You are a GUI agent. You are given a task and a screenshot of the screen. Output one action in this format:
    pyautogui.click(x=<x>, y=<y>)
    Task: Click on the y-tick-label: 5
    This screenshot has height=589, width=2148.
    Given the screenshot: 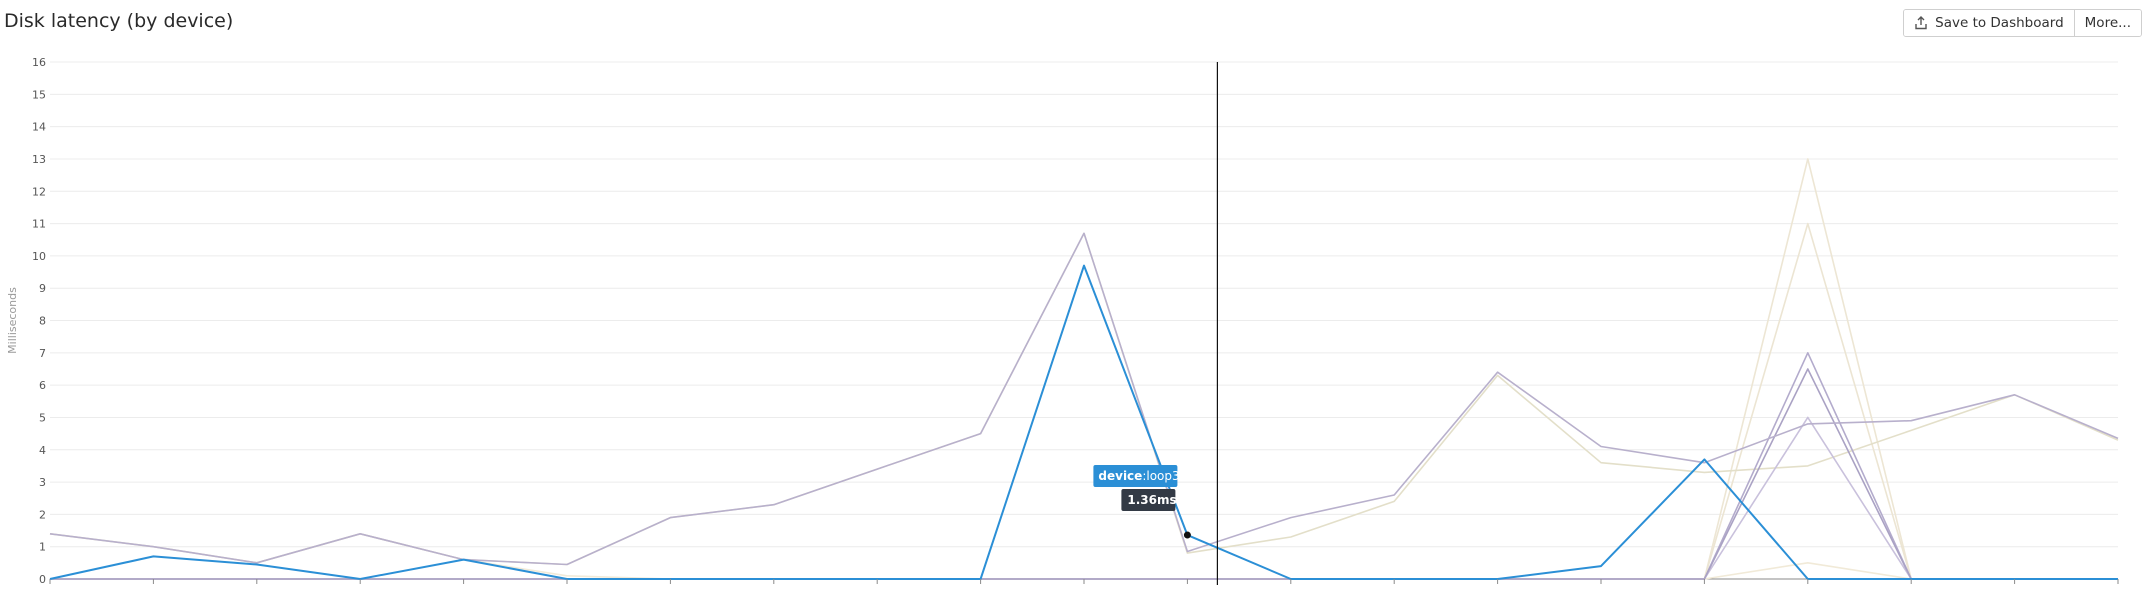 What is the action you would take?
    pyautogui.click(x=42, y=417)
    